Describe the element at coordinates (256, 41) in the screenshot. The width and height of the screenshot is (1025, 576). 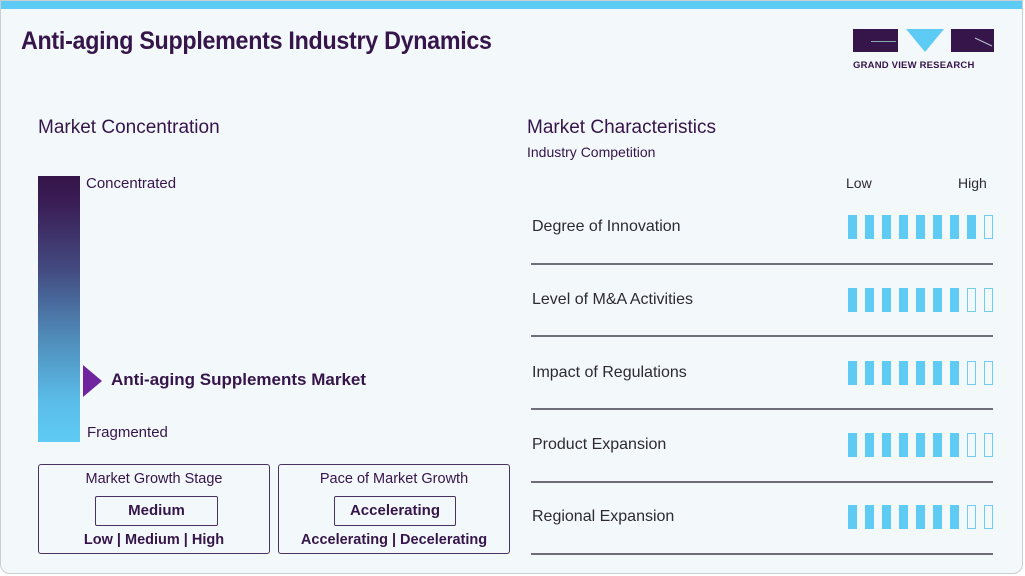
I see `page-title: Anti-aging Supplements Industry Dynamics` at that location.